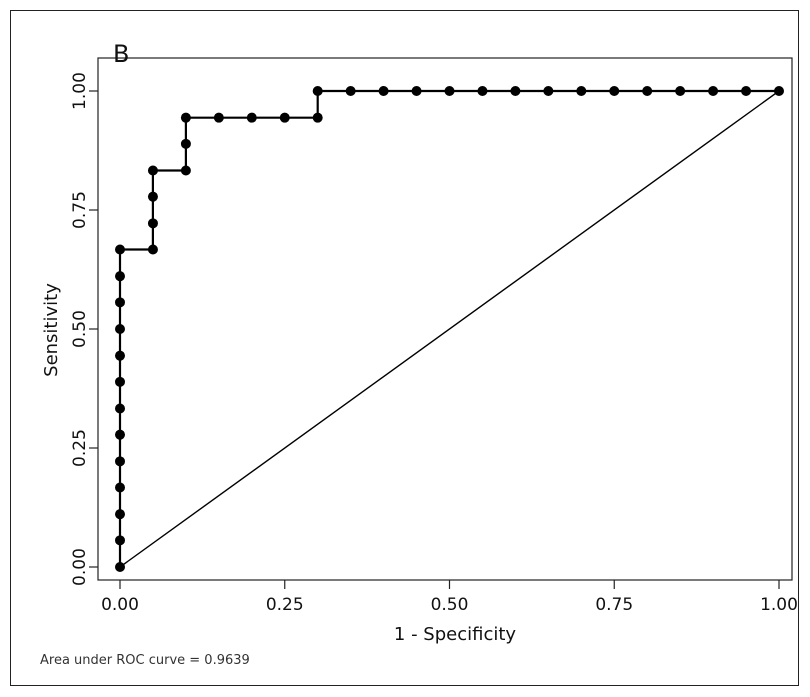  What do you see at coordinates (80, 329) in the screenshot?
I see `y-tick-label: 0.50` at bounding box center [80, 329].